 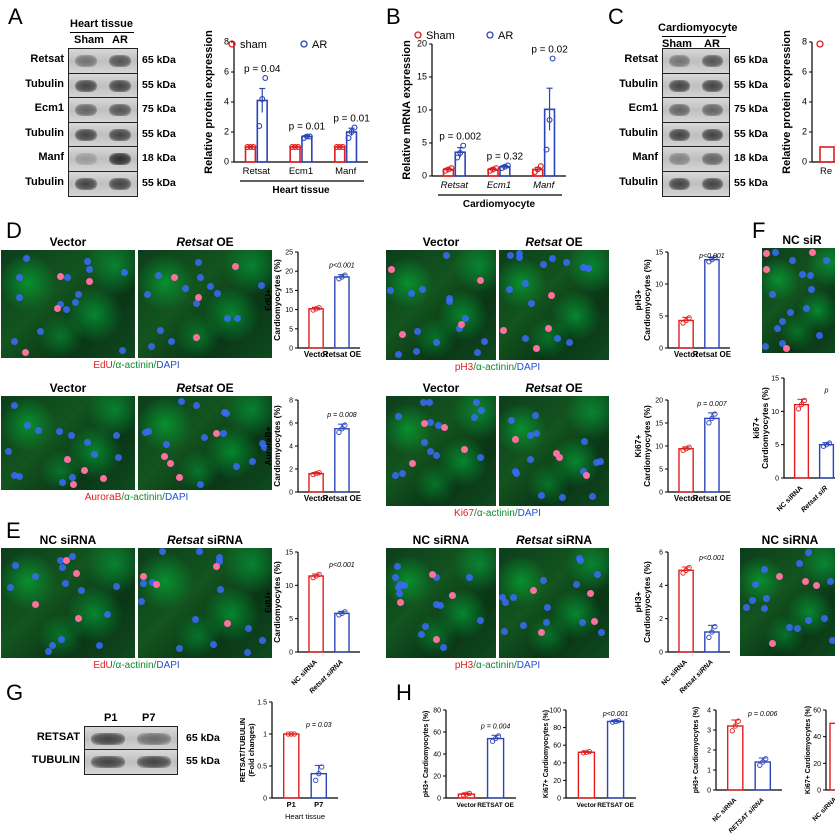 What do you see at coordinates (460, 137) in the screenshot?
I see `p-value: p = 0.002` at bounding box center [460, 137].